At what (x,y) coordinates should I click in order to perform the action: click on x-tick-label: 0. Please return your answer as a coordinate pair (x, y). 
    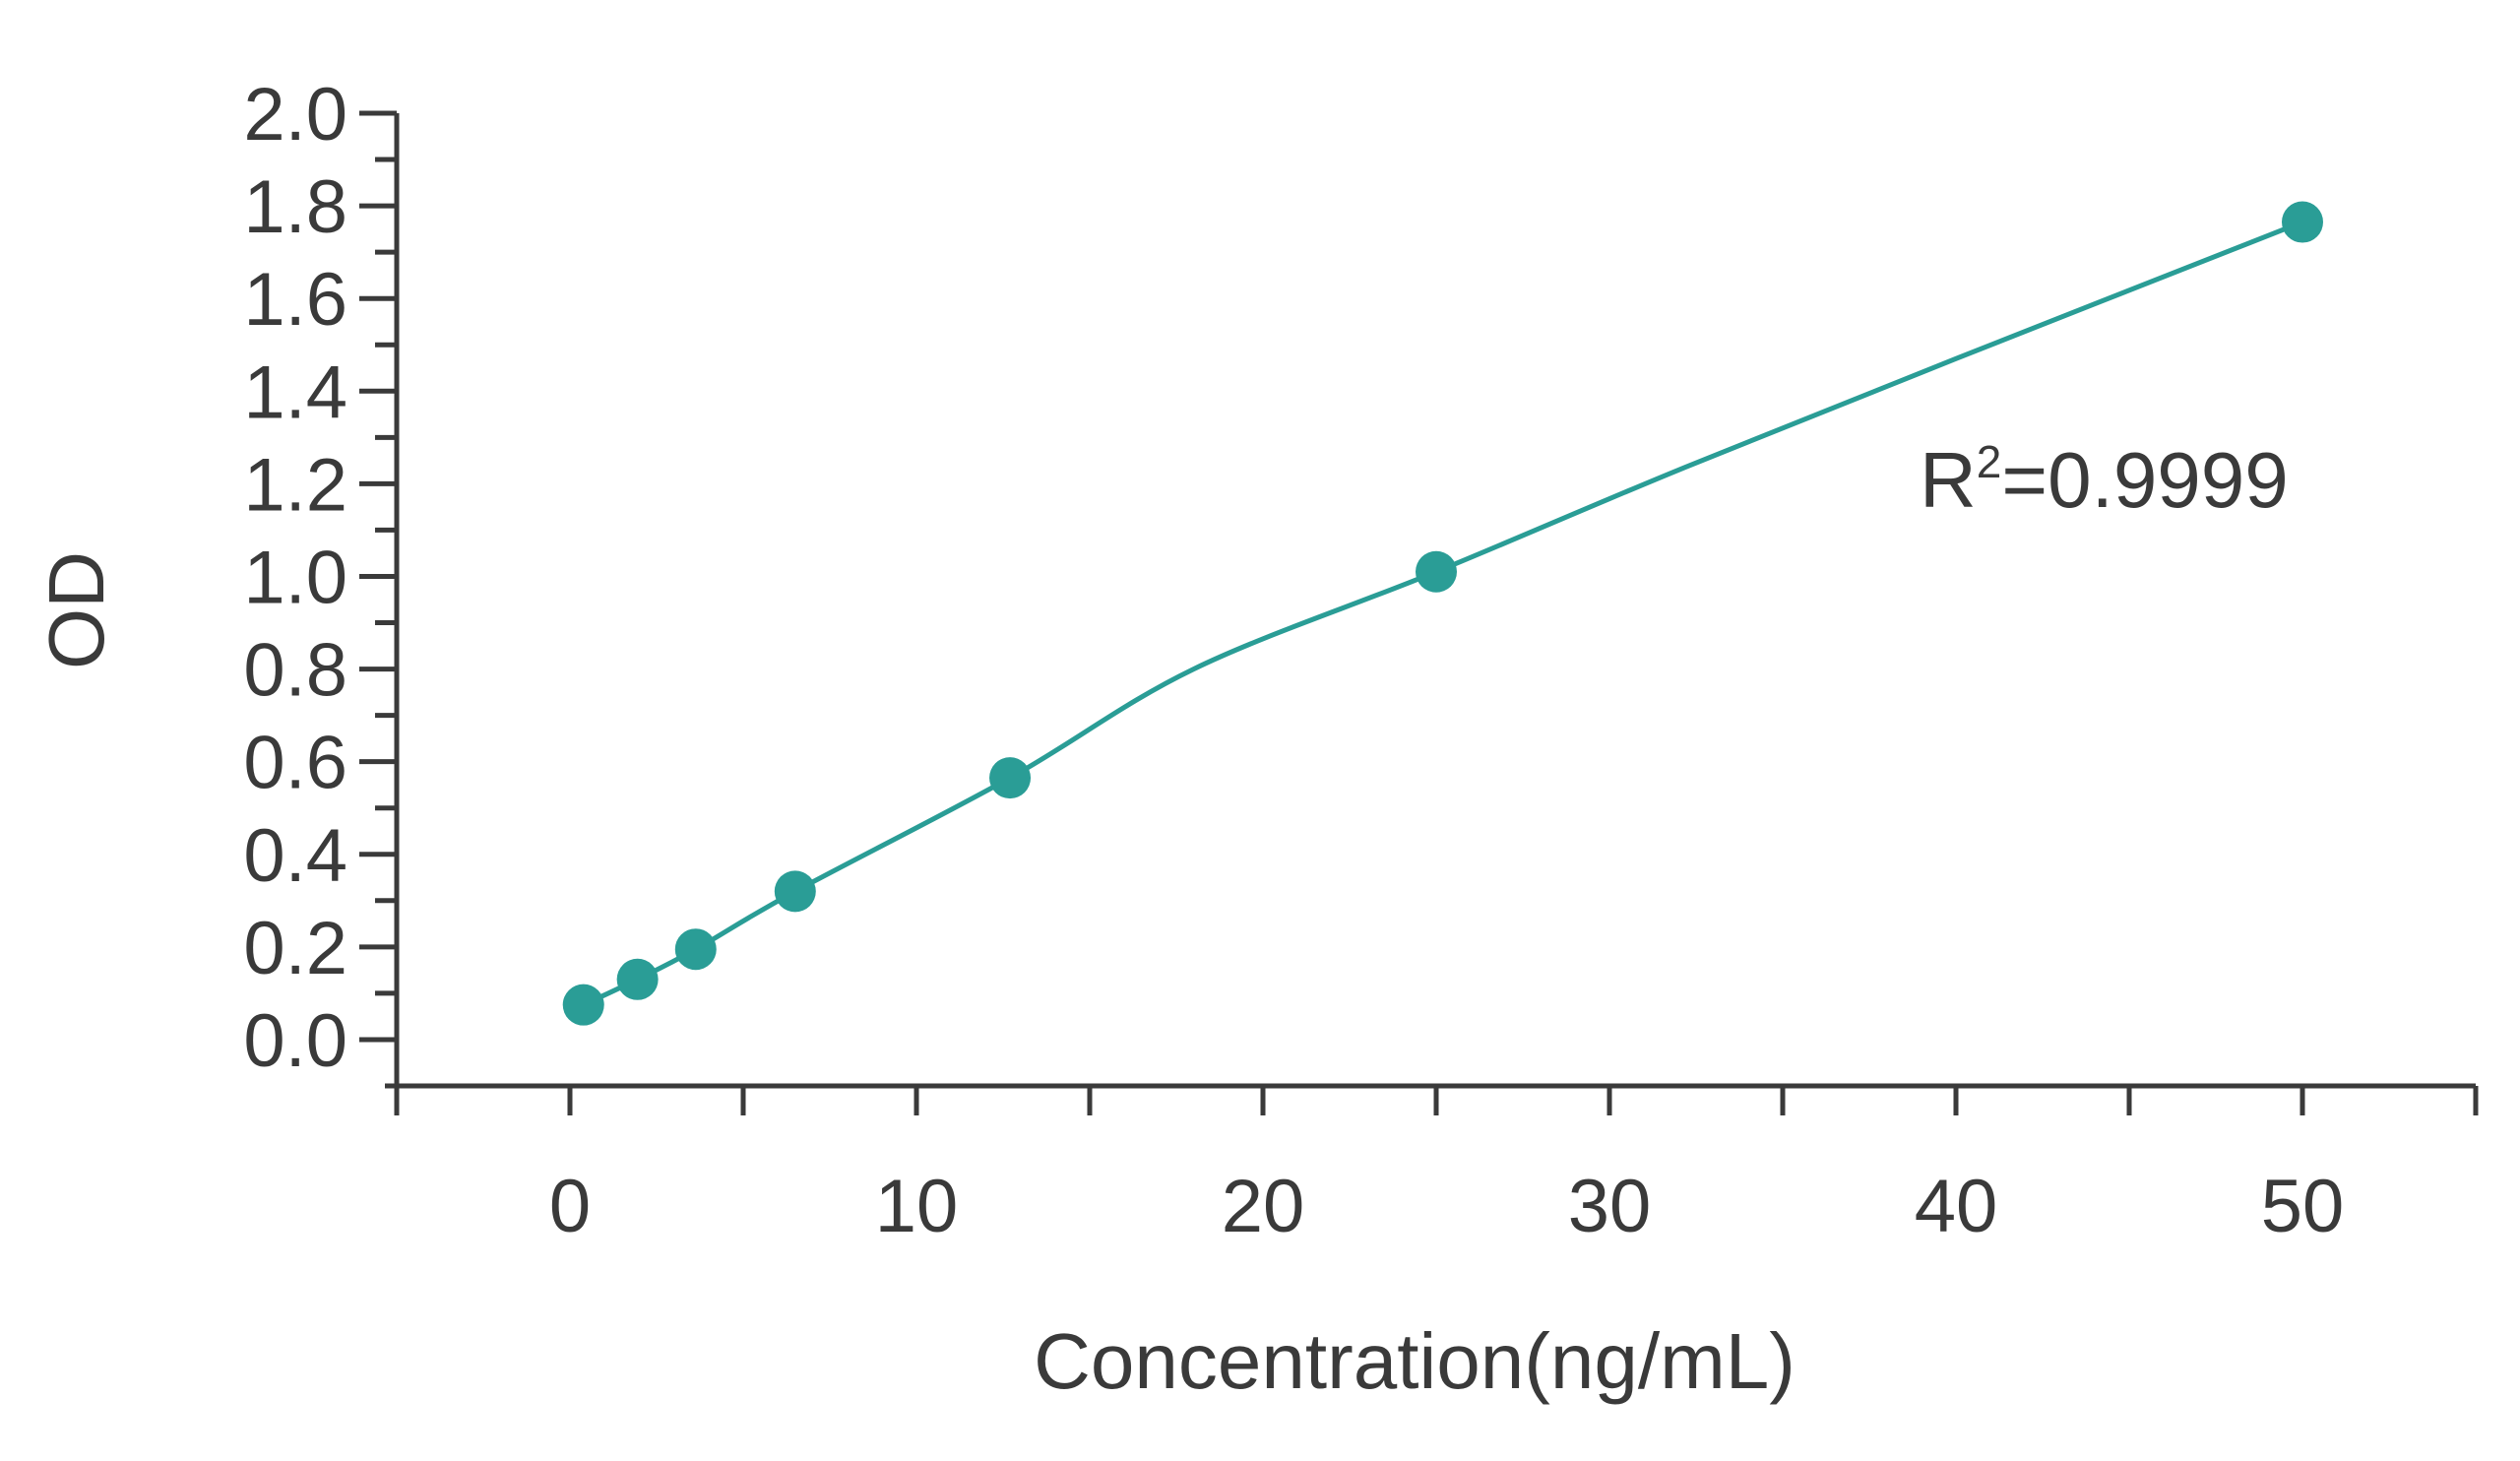
    Looking at the image, I should click on (570, 1206).